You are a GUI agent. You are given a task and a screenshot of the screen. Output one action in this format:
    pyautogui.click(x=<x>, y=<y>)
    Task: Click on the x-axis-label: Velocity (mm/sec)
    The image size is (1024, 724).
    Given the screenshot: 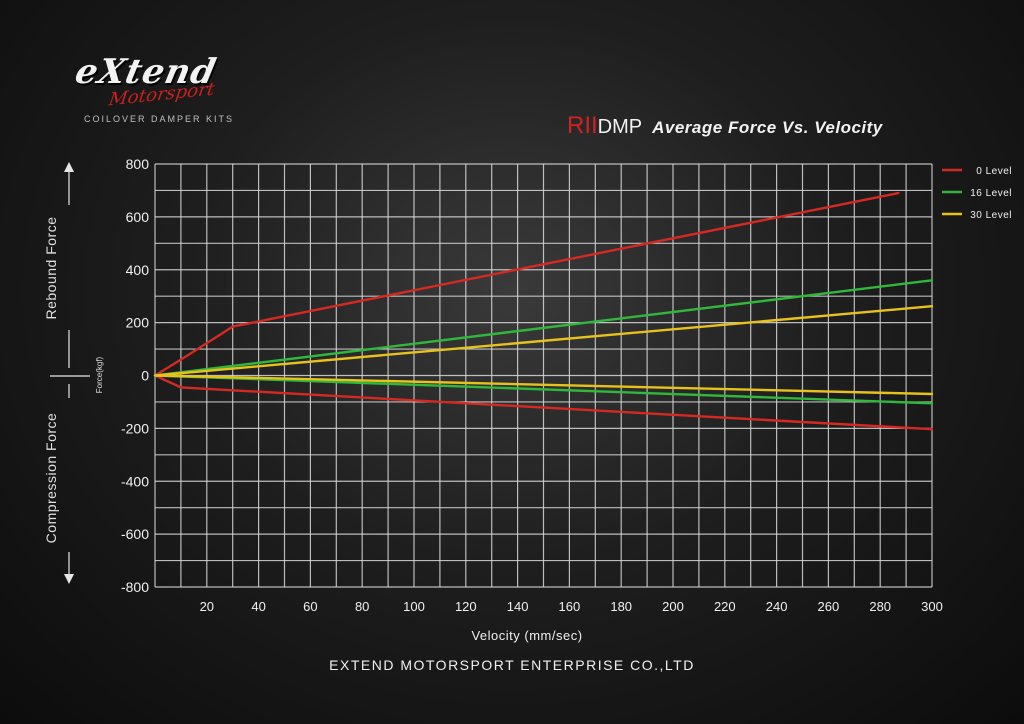 What is the action you would take?
    pyautogui.click(x=526, y=635)
    